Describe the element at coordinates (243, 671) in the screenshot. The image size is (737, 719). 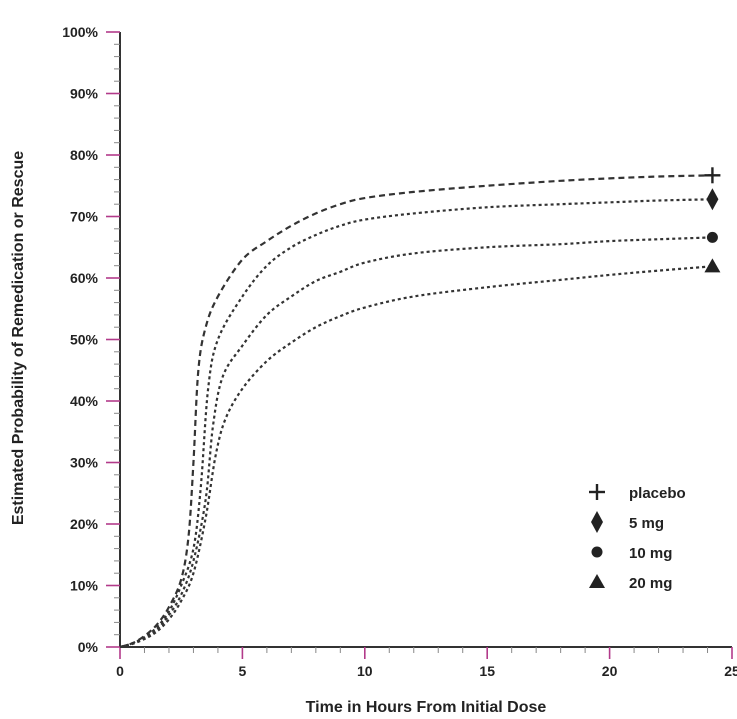
I see `x-tick-label: 5` at that location.